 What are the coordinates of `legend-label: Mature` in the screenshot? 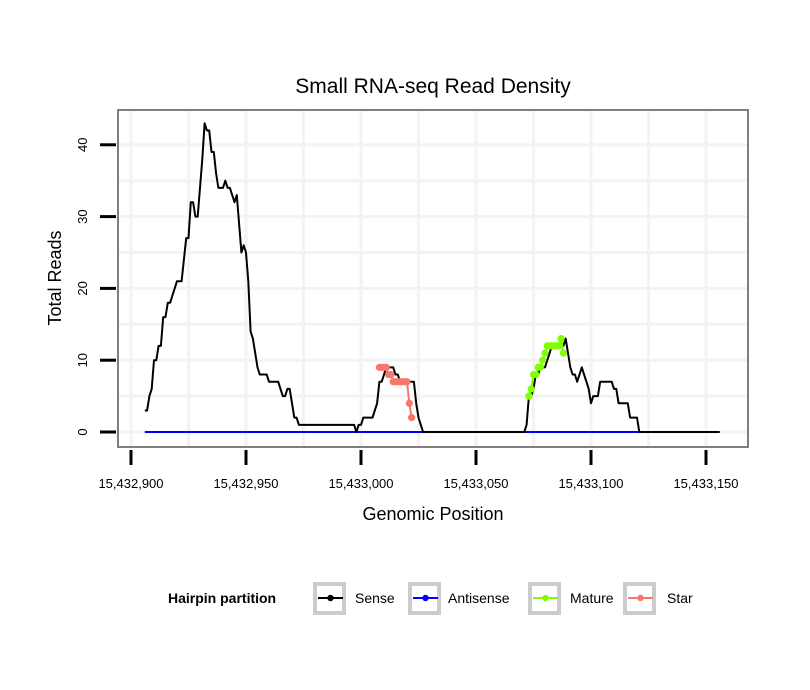 It's located at (592, 598).